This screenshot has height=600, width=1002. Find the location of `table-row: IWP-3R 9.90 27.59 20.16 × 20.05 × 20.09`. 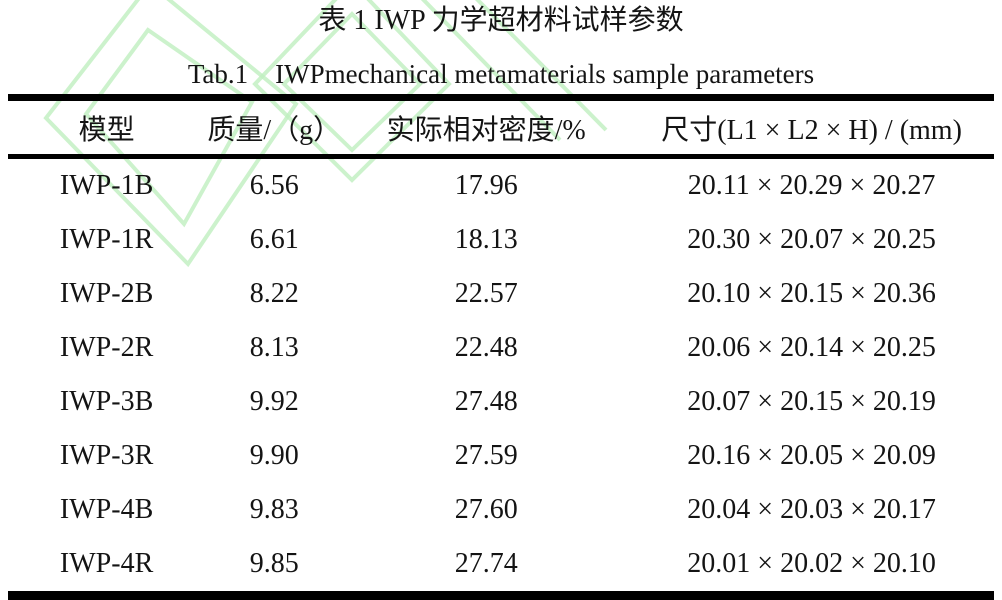

table-row: IWP-3R 9.90 27.59 20.16 × 20.05 × 20.09 is located at coordinates (501, 456).